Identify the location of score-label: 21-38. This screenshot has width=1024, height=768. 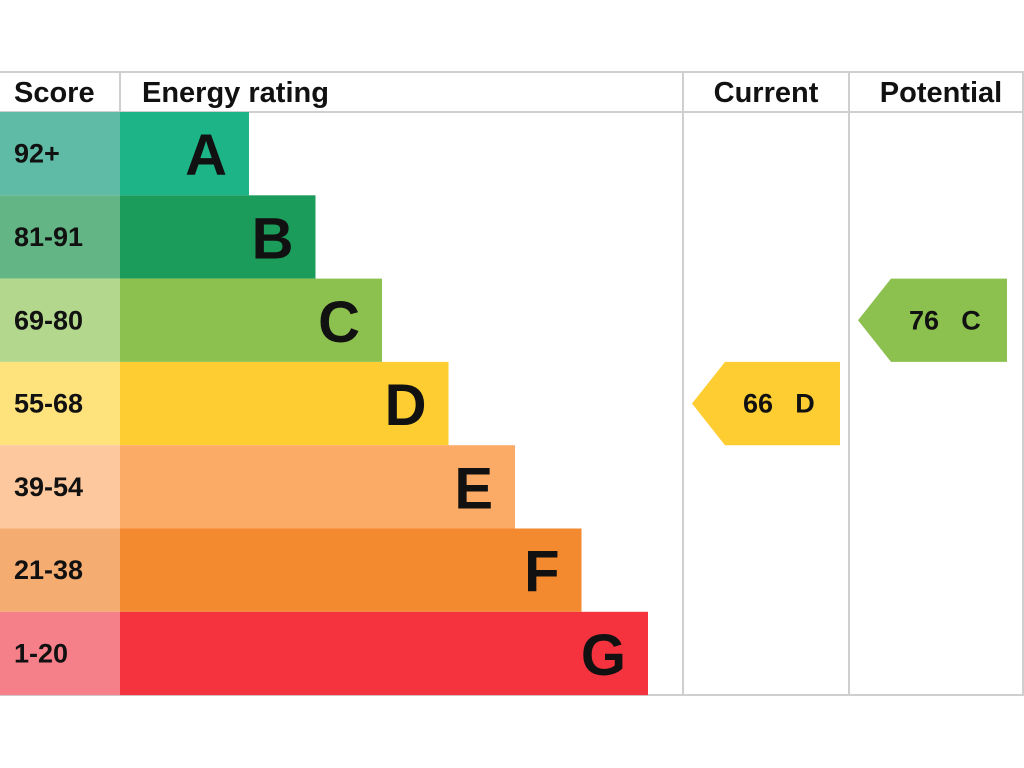
(48, 570).